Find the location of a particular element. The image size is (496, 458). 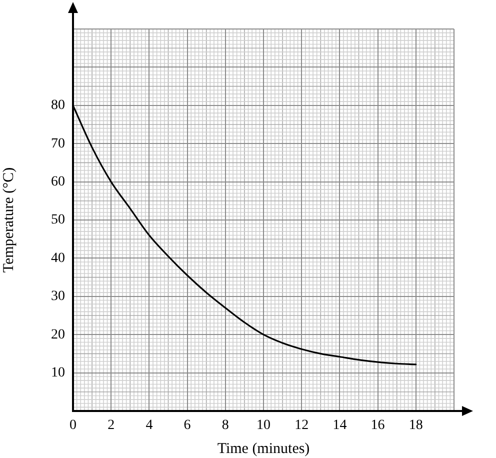

y-tick-label: 50 is located at coordinates (58, 220).